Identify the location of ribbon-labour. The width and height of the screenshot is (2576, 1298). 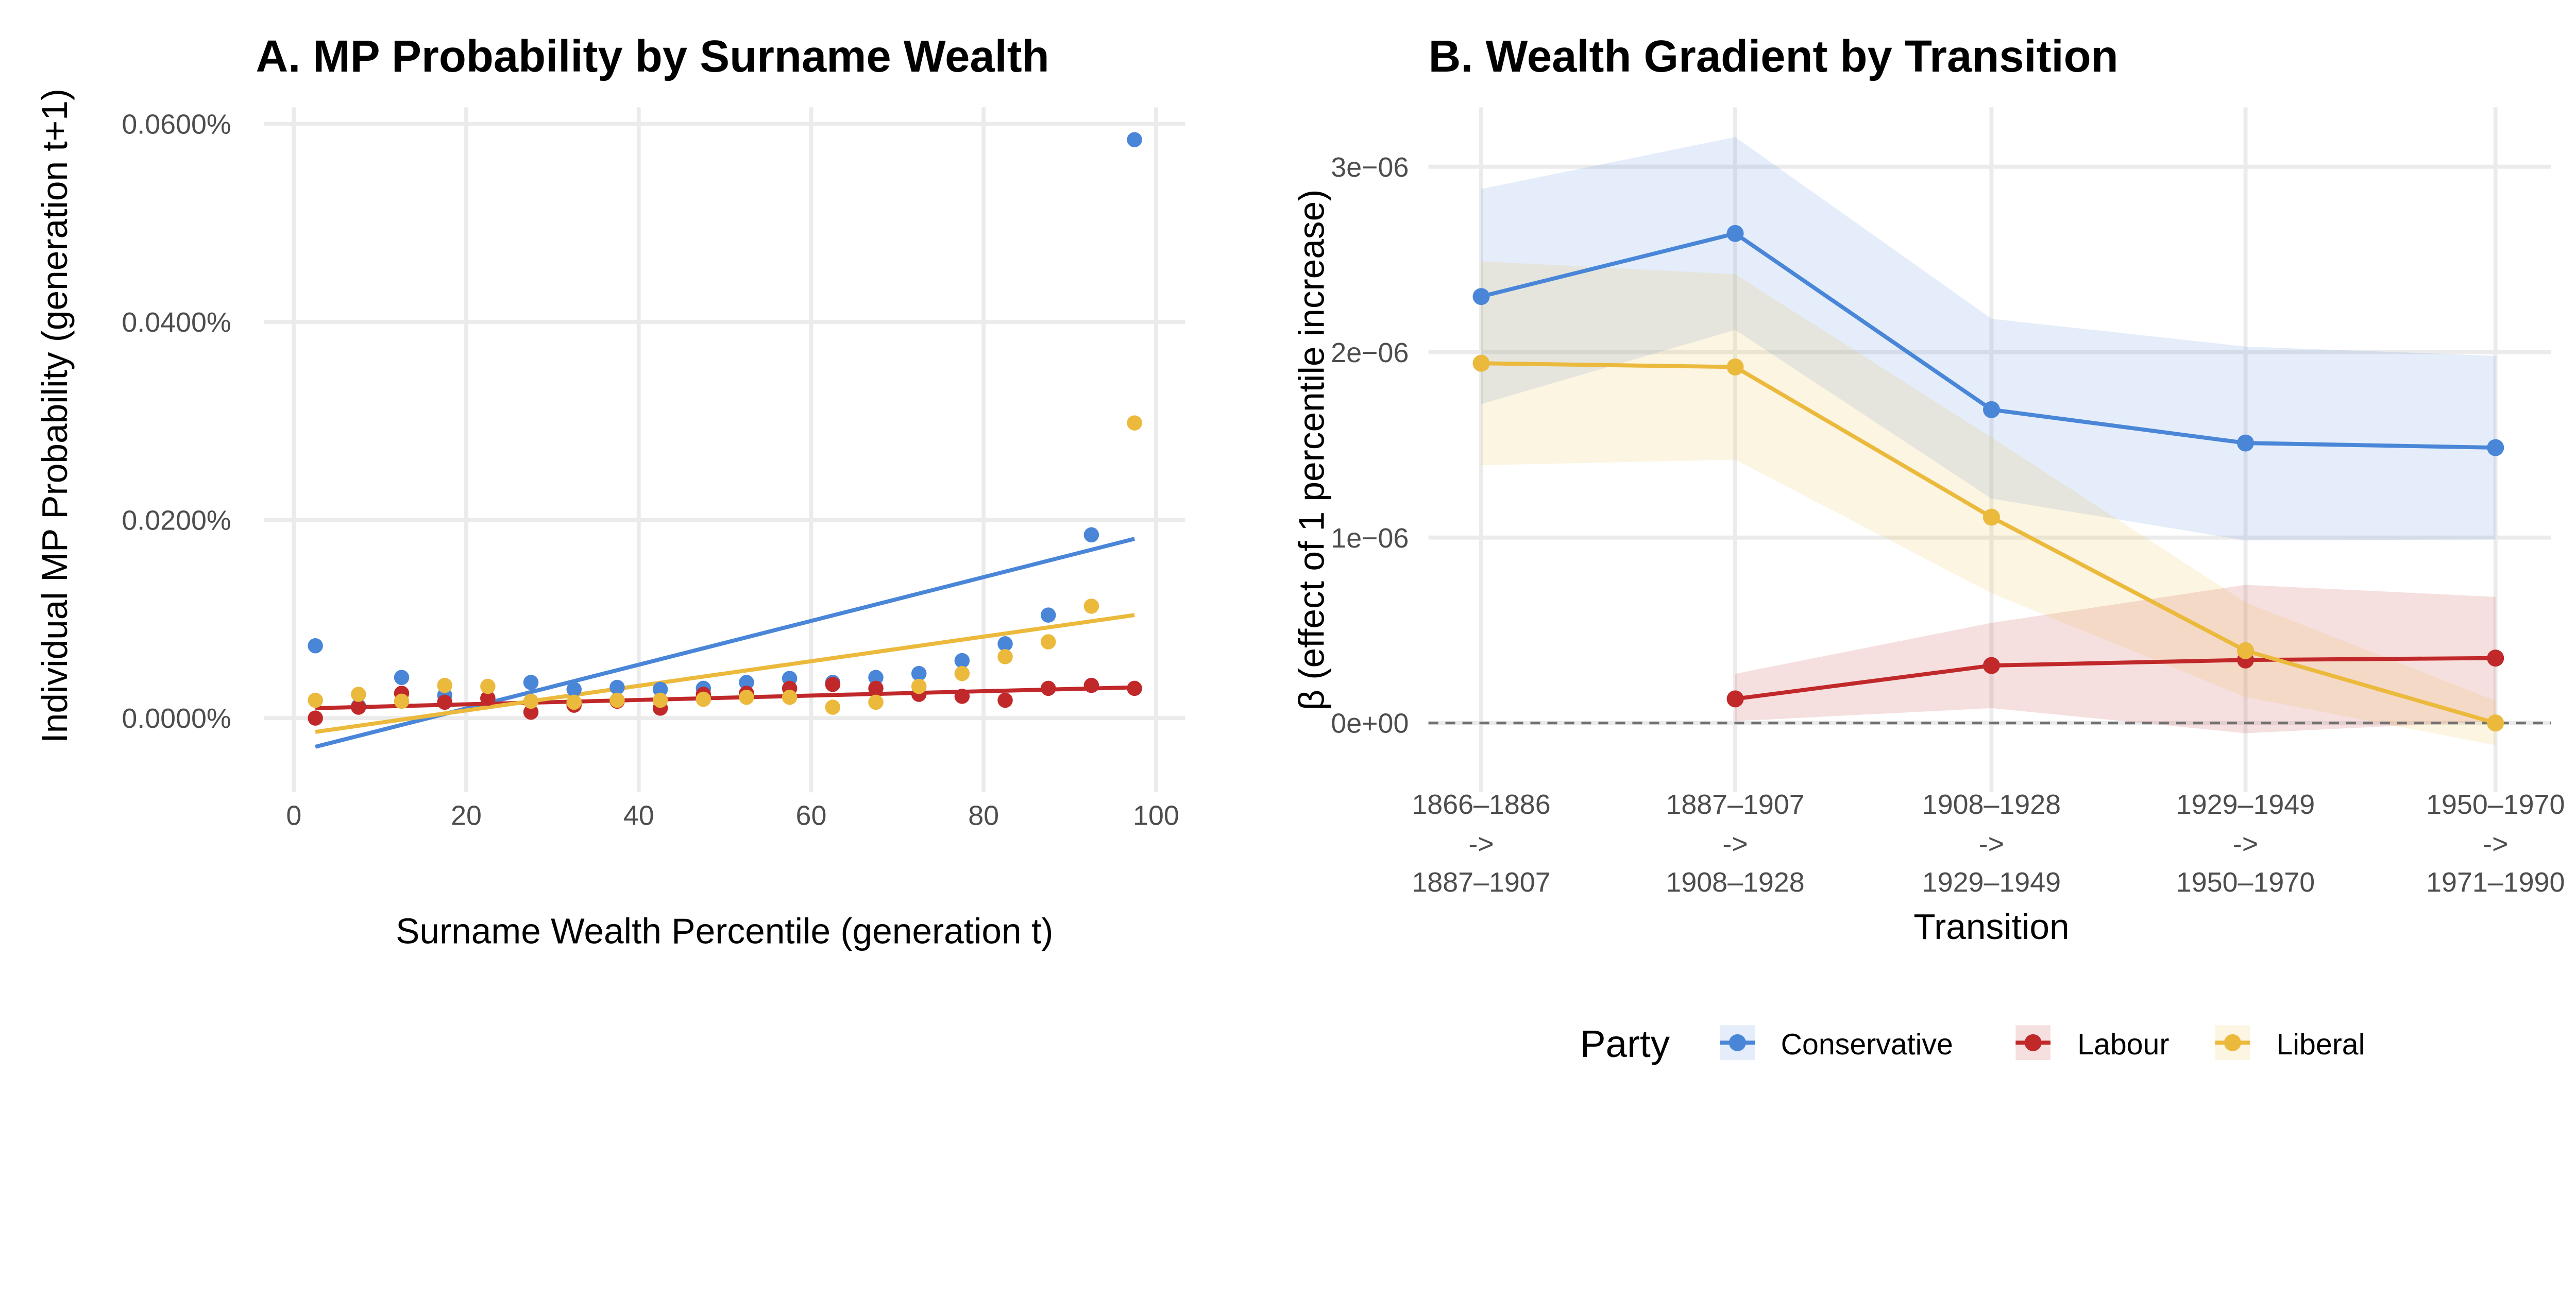
(2115, 659).